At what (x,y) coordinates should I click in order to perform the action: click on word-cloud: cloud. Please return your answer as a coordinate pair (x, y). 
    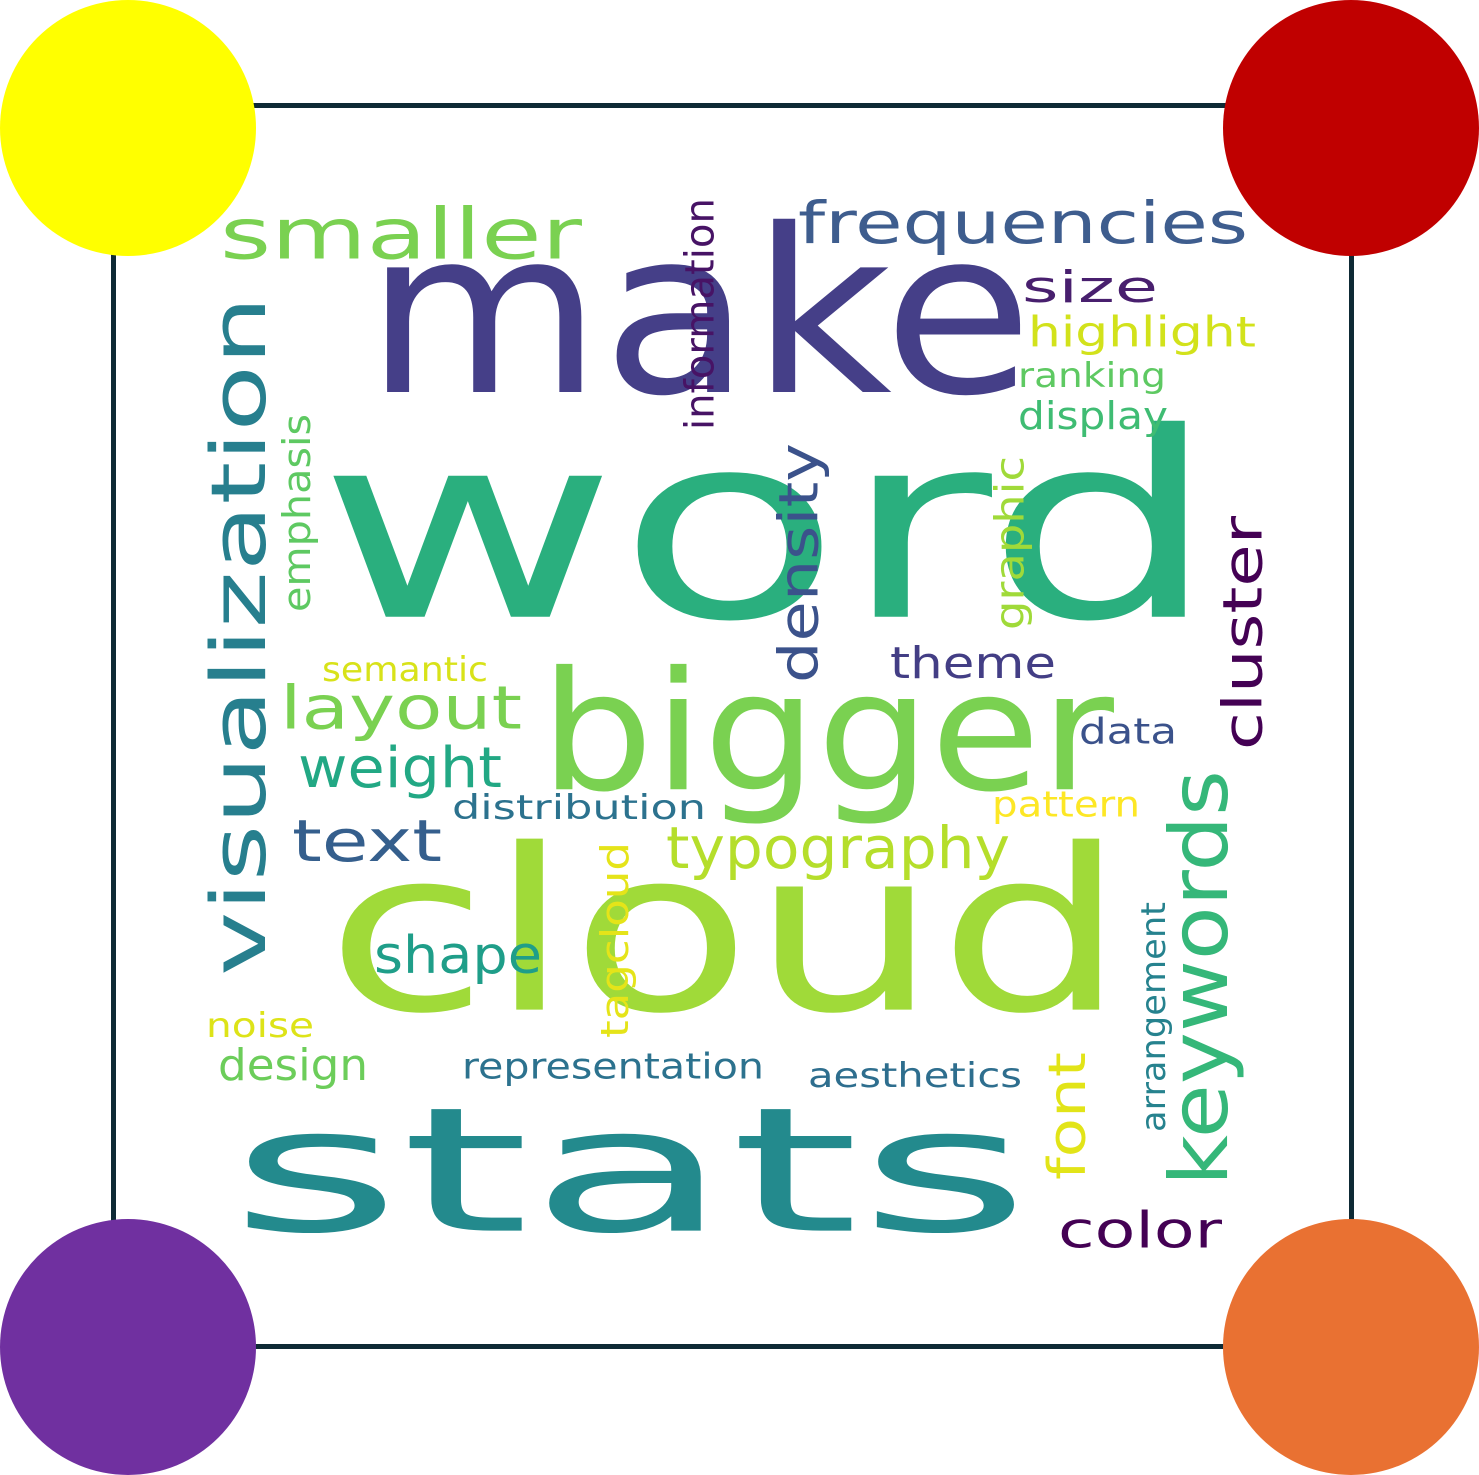
    Looking at the image, I should click on (726, 932).